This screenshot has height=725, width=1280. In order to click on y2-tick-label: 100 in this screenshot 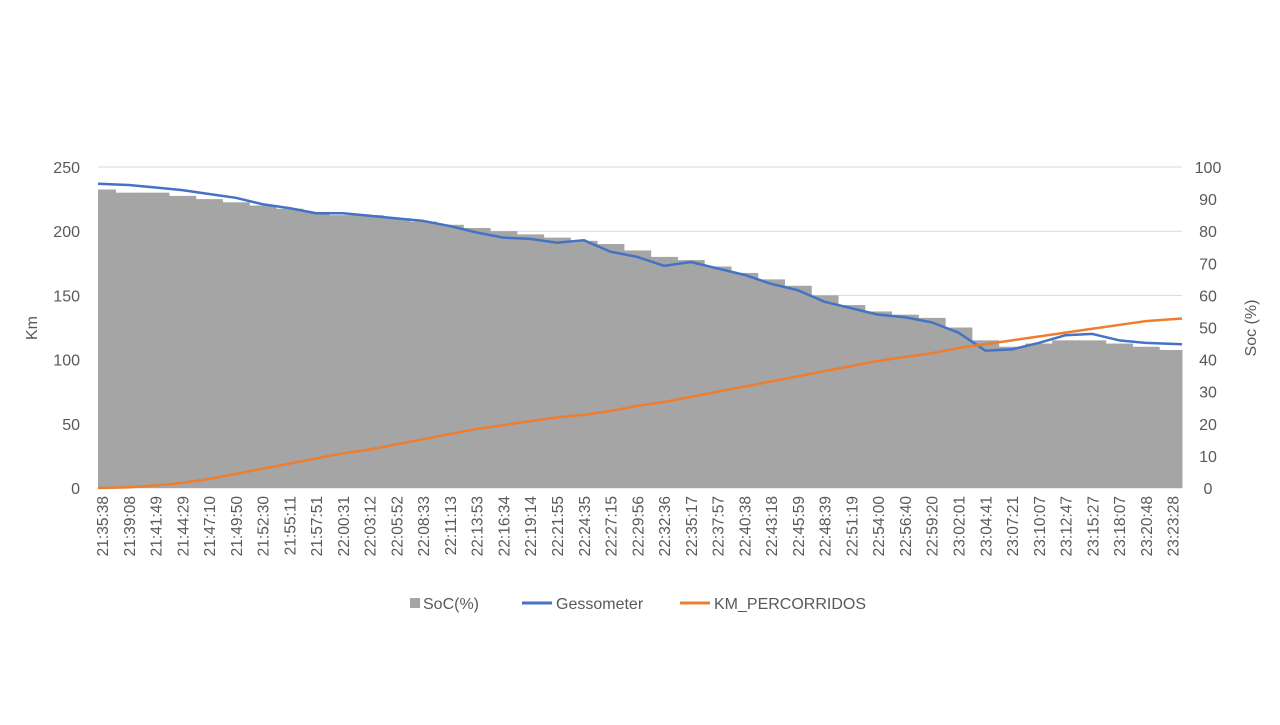, I will do `click(1208, 168)`.